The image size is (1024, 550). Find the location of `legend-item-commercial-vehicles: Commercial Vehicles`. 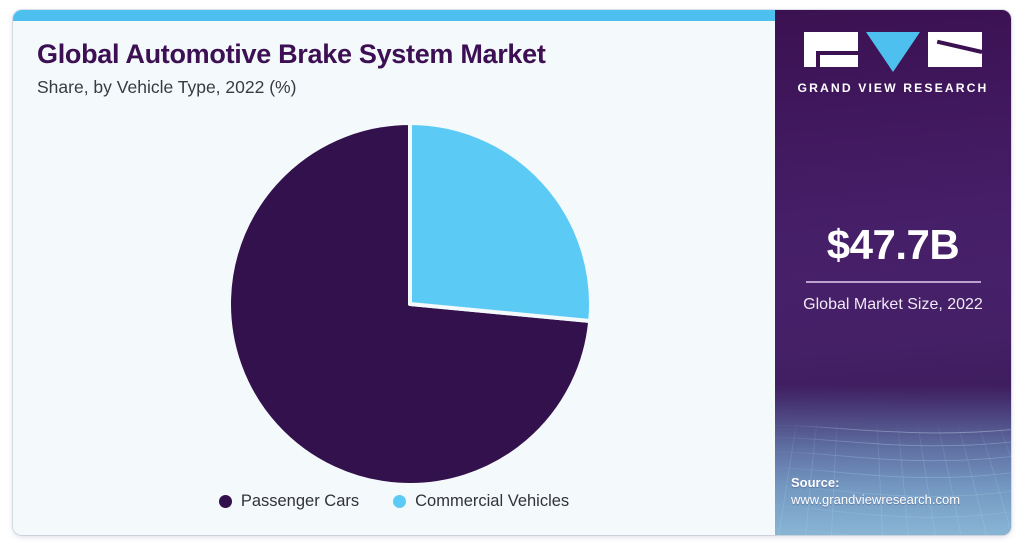

legend-item-commercial-vehicles: Commercial Vehicles is located at coordinates (481, 501).